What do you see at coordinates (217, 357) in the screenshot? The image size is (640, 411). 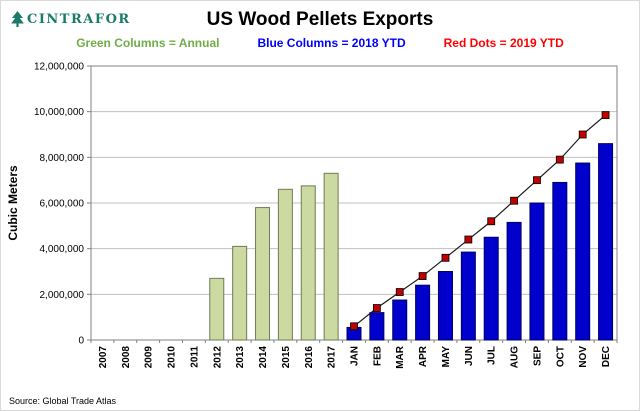 I see `x-tick-label: 2012` at bounding box center [217, 357].